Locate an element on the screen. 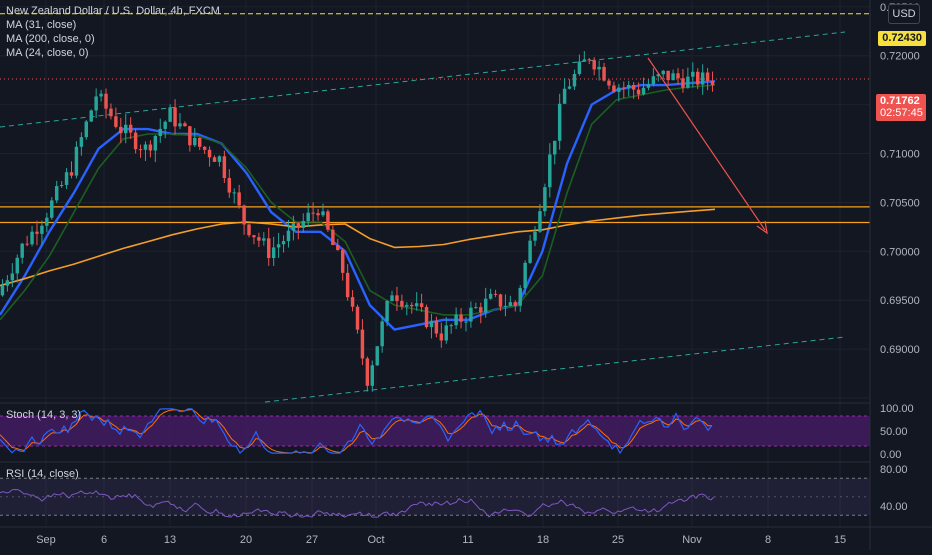 The width and height of the screenshot is (932, 555). x-tick-label: 15 is located at coordinates (840, 540).